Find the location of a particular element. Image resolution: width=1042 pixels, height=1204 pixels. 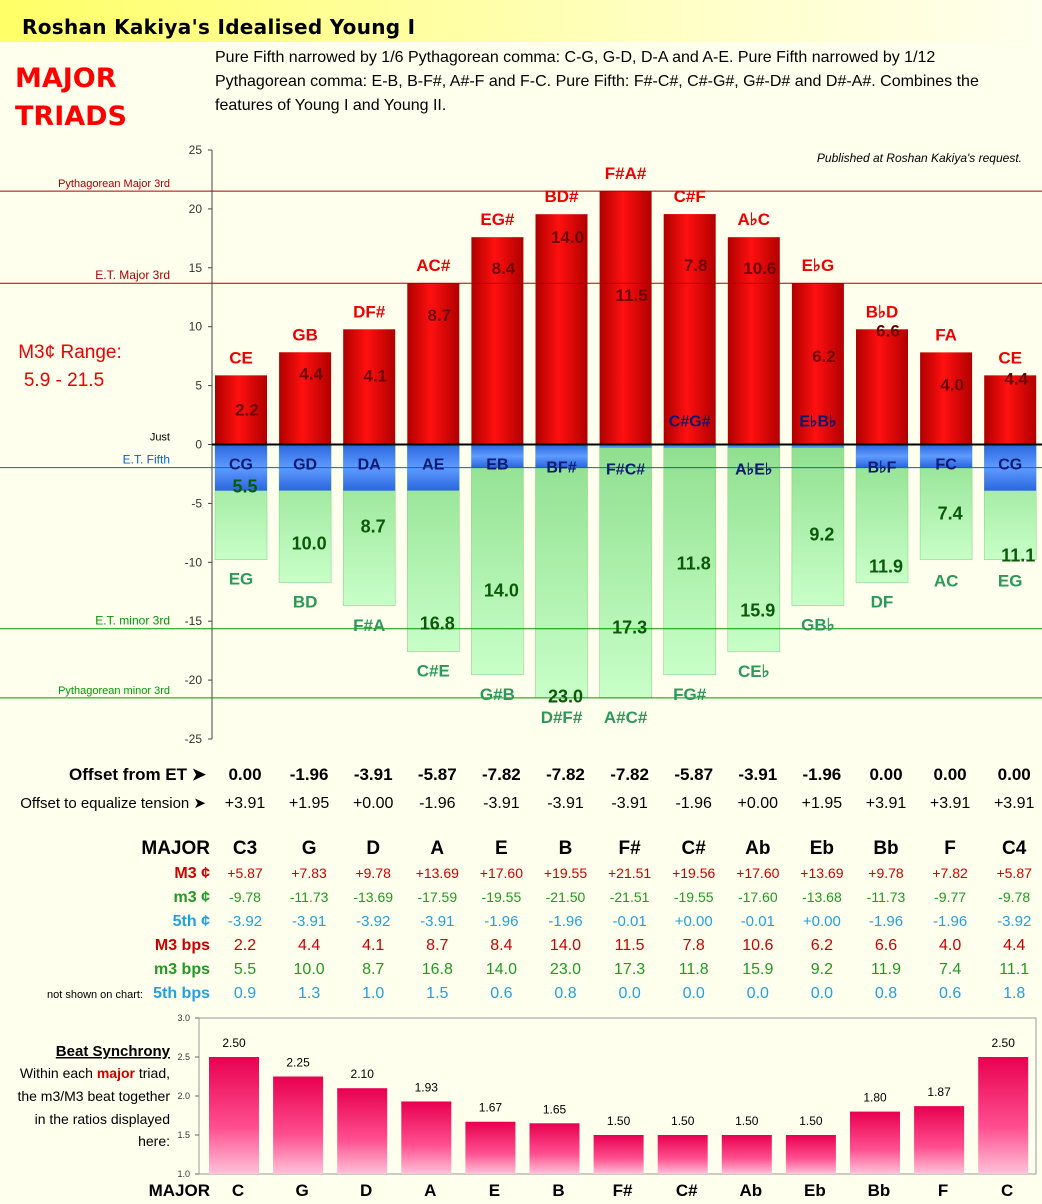

table-minor-bps-label: m3 bps is located at coordinates (182, 969).